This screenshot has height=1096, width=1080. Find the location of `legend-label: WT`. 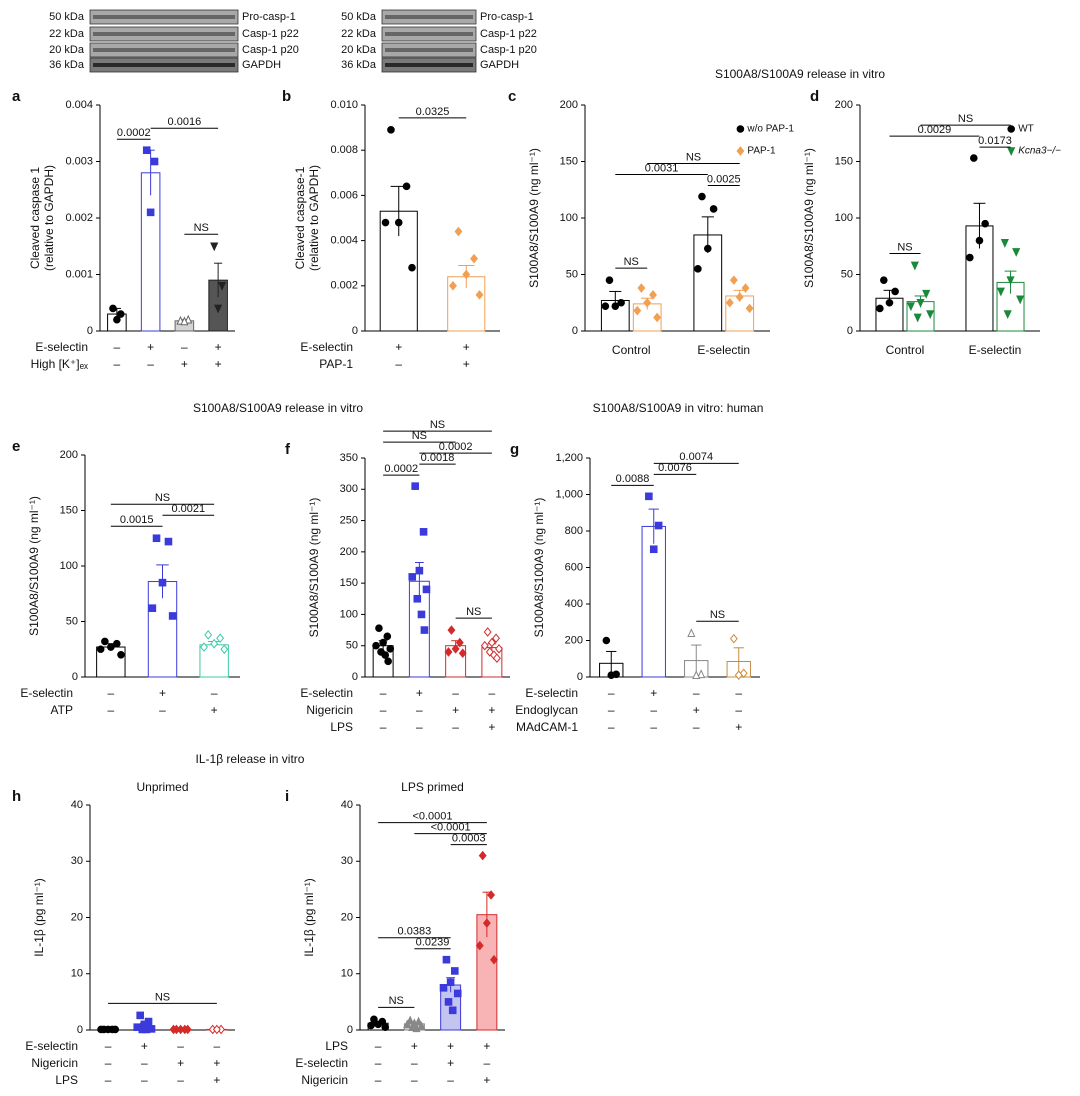

legend-label: WT is located at coordinates (1026, 129).